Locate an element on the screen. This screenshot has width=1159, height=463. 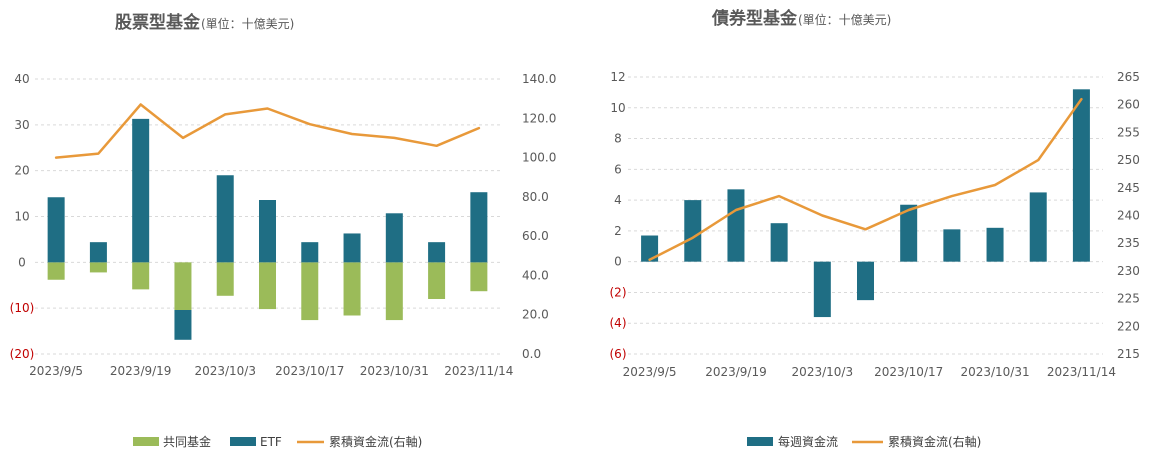
bond-y-left-tick: (4) is located at coordinates (618, 323).